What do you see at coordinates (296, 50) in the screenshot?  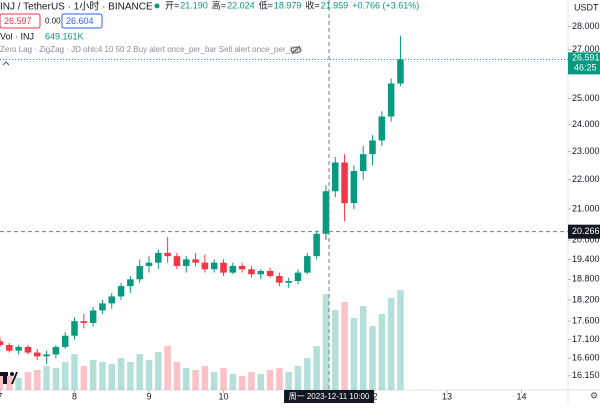 I see `eye-icon` at bounding box center [296, 50].